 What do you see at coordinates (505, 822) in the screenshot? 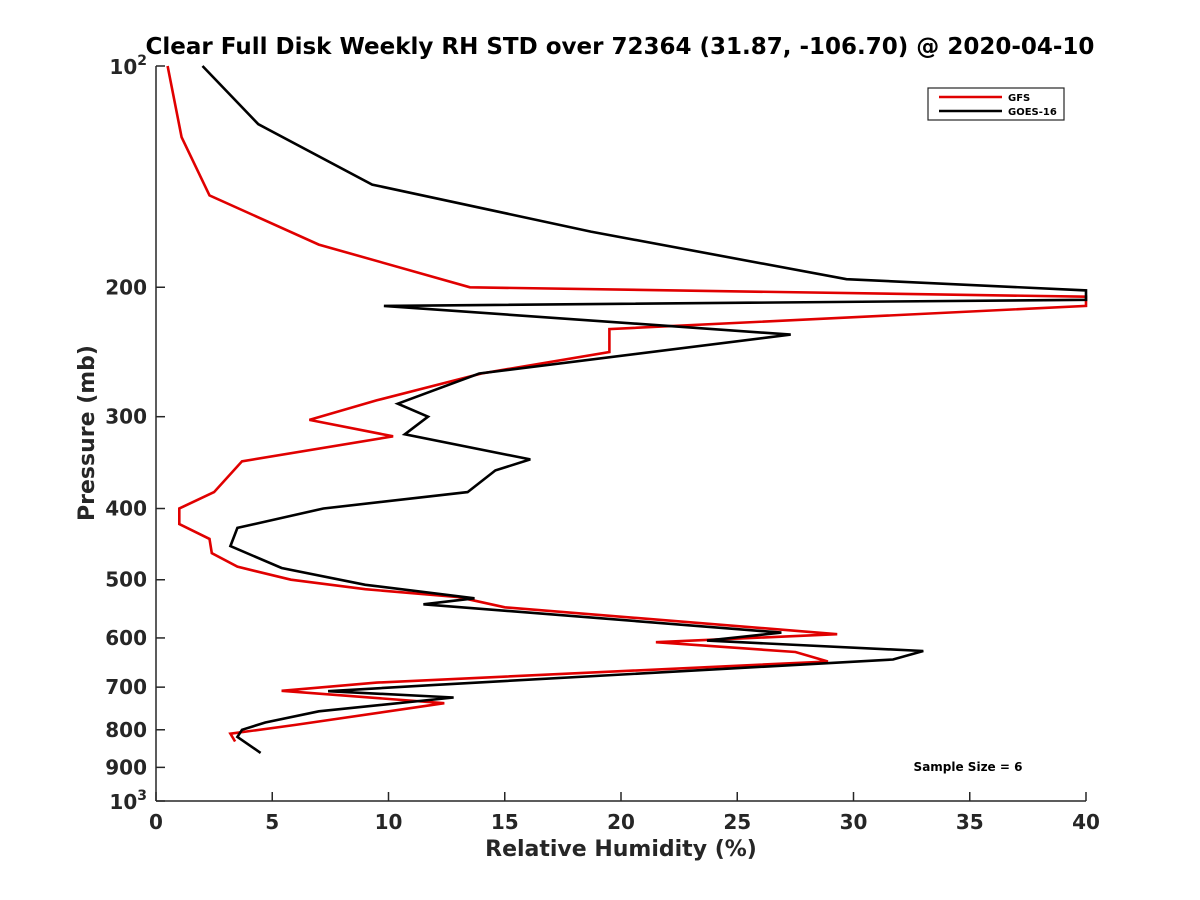
I see `x-tick-label: 15` at bounding box center [505, 822].